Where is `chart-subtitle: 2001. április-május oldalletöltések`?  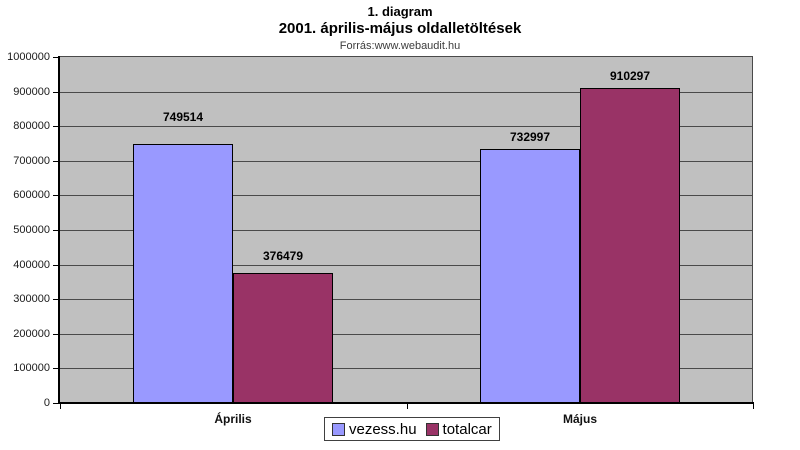
chart-subtitle: 2001. április-május oldalletöltések is located at coordinates (400, 29).